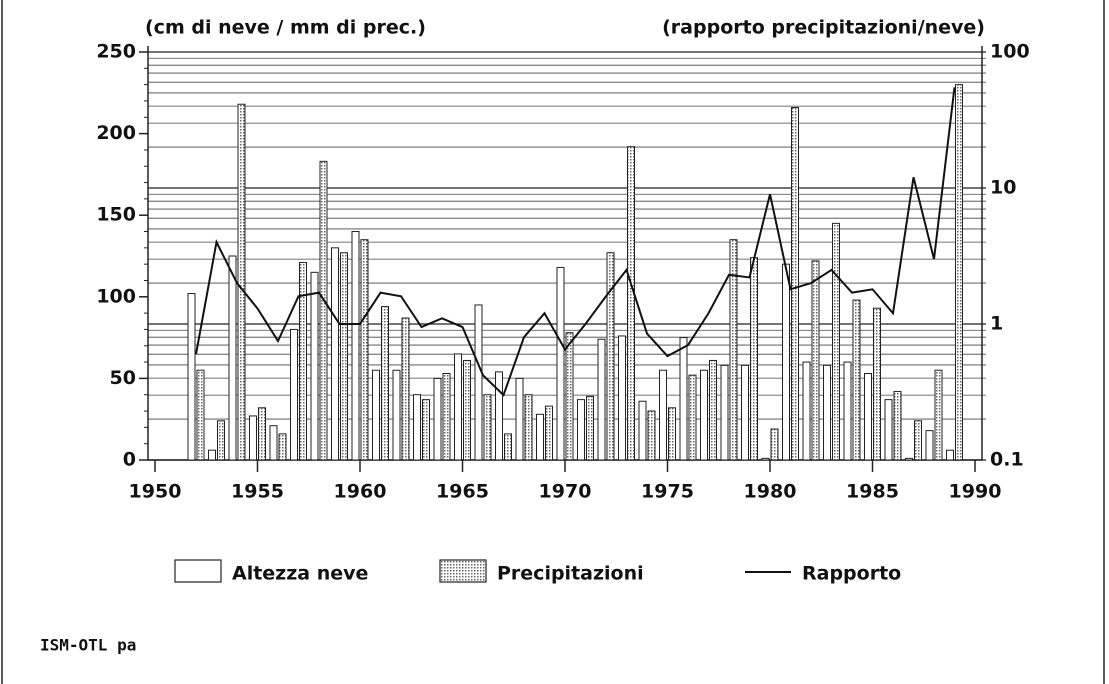 Image resolution: width=1109 pixels, height=684 pixels. Describe the element at coordinates (565, 492) in the screenshot. I see `x-tick-label: 1970` at that location.